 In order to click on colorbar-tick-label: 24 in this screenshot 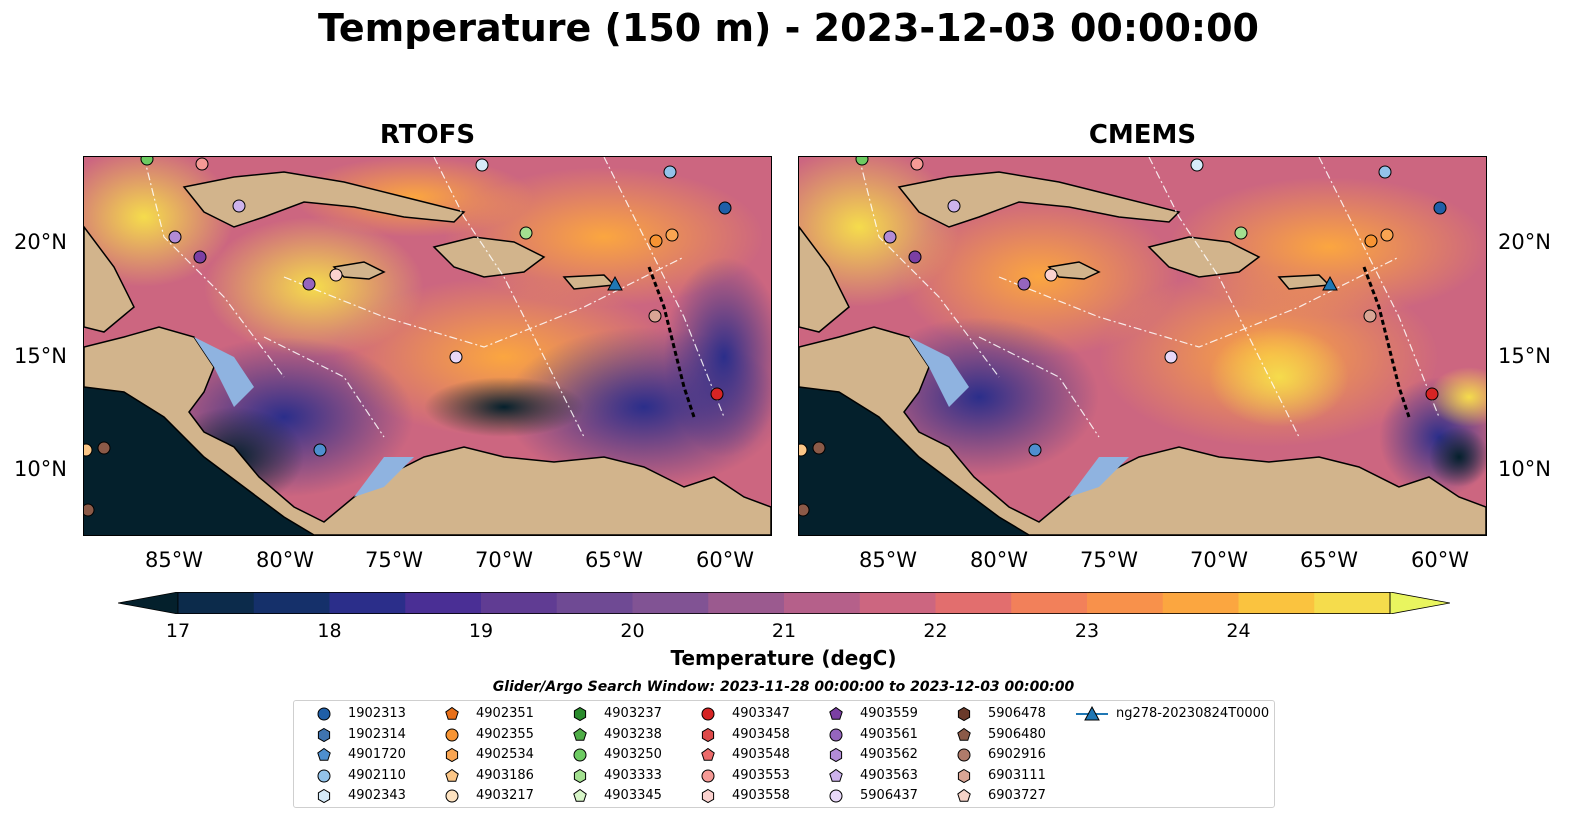, I will do `click(1238, 631)`.